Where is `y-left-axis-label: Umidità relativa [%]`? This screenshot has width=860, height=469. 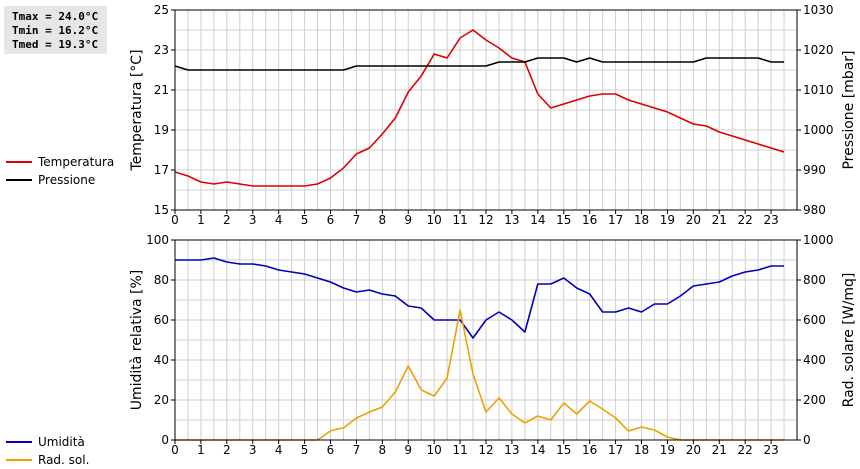
y-left-axis-label: Umidità relativa [%] is located at coordinates (137, 340).